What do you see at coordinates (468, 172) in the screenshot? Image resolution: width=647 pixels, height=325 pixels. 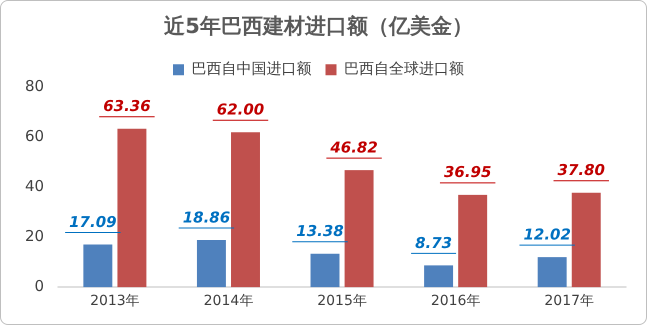 I see `data-label: 36.95` at bounding box center [468, 172].